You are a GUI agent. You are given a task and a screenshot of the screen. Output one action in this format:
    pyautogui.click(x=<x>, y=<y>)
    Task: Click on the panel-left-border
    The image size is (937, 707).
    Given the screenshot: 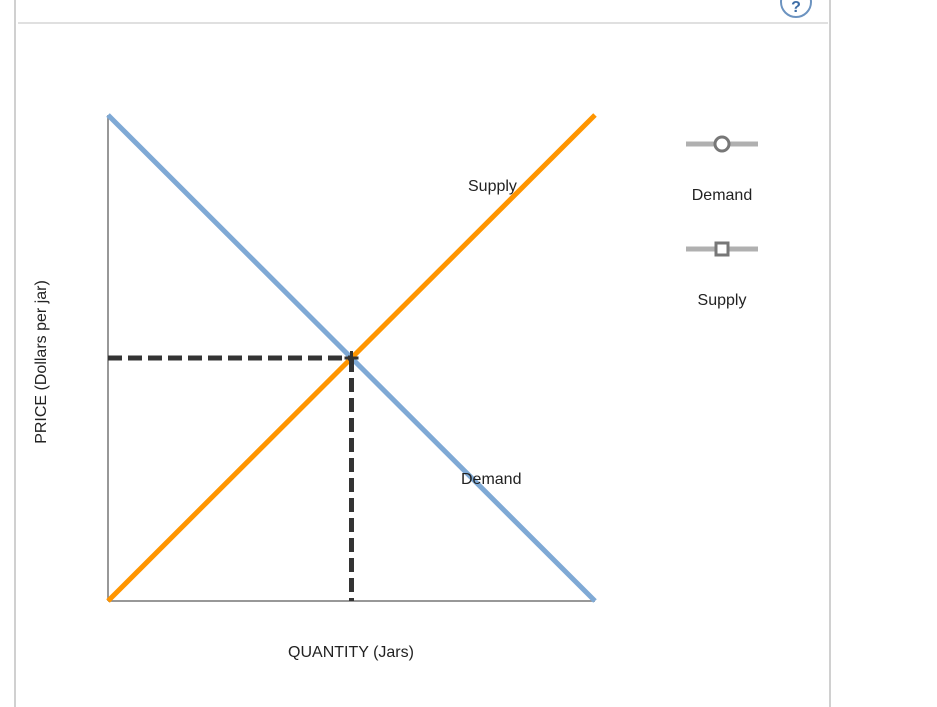 What is the action you would take?
    pyautogui.click(x=15, y=353)
    